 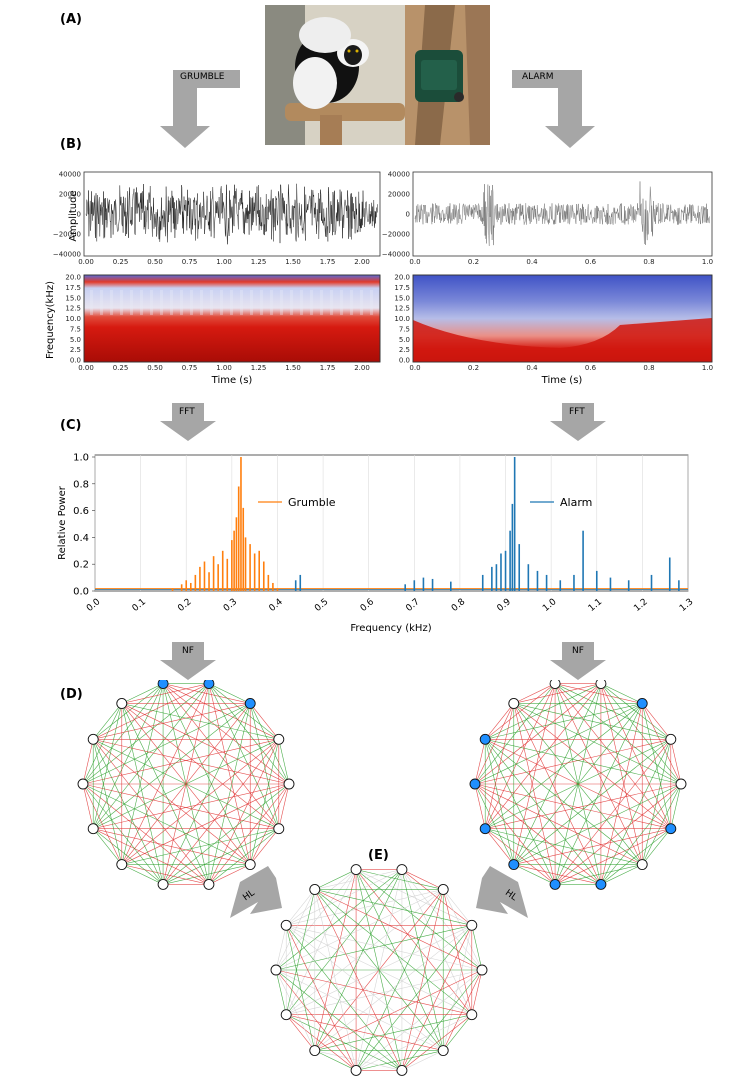 I want to click on grumble-waveform, so click(x=232, y=214).